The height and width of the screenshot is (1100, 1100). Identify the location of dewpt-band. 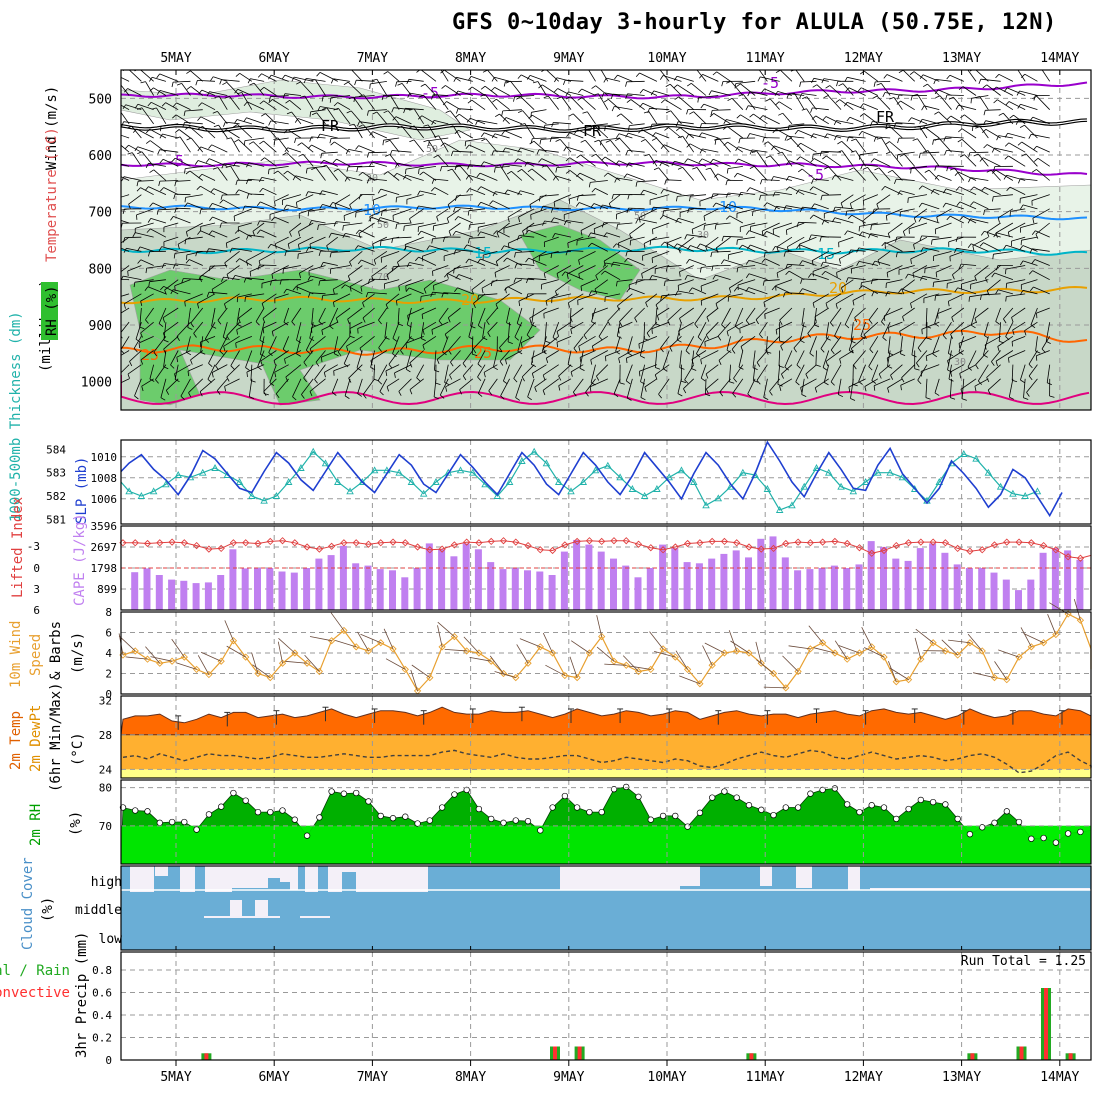
(606, 752).